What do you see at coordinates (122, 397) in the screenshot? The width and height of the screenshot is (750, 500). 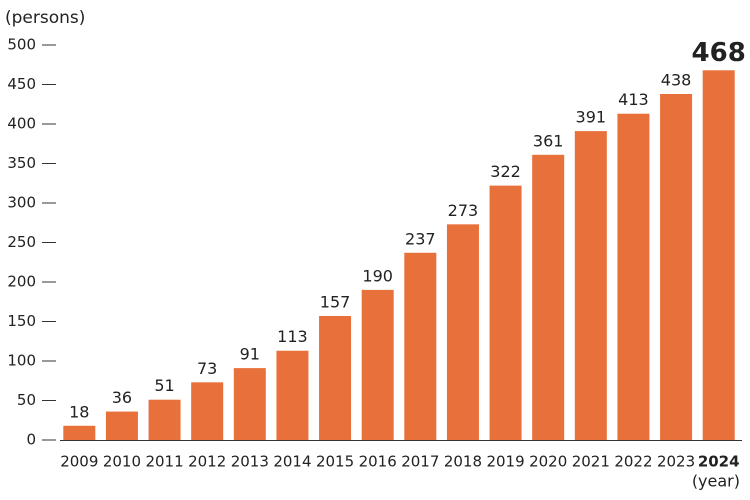 I see `value-label: 36` at bounding box center [122, 397].